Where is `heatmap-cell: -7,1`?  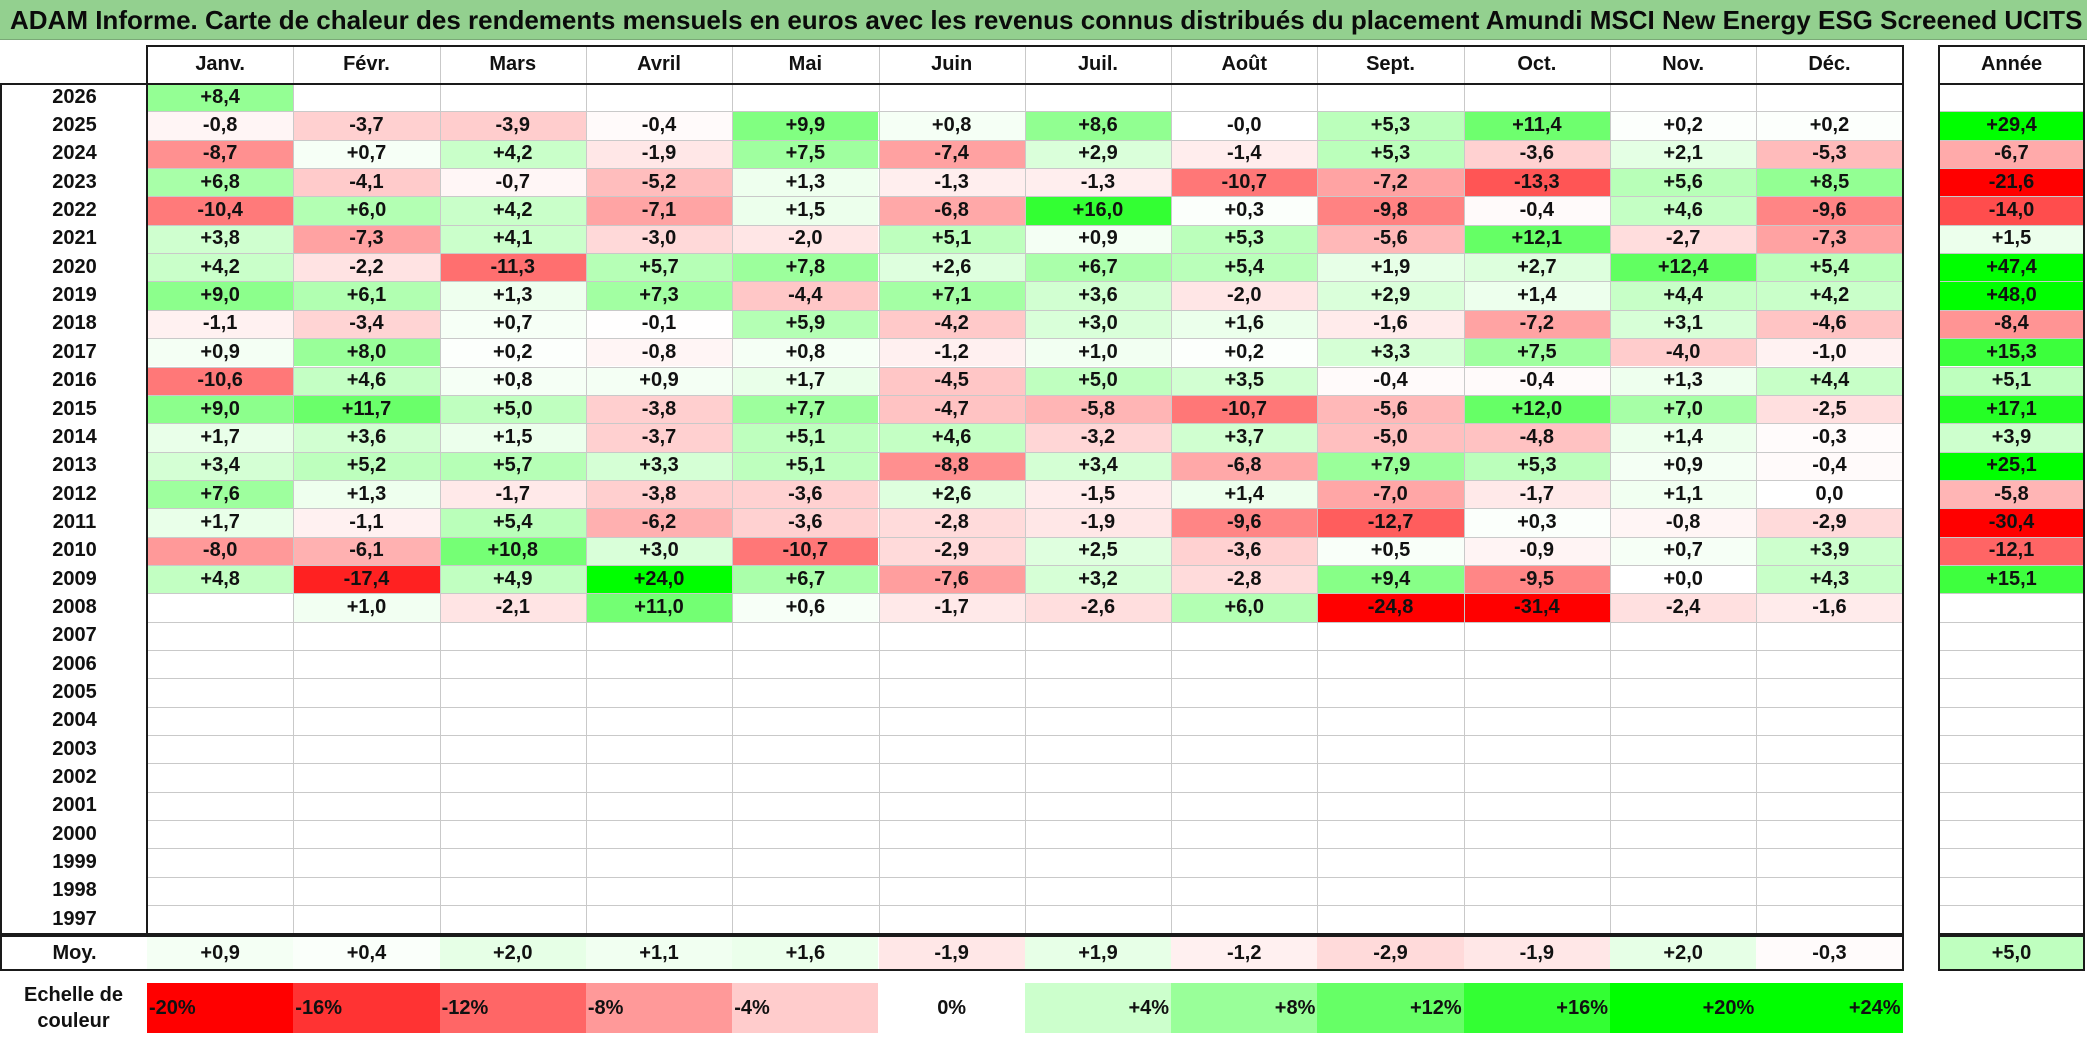
heatmap-cell: -7,1 is located at coordinates (659, 210).